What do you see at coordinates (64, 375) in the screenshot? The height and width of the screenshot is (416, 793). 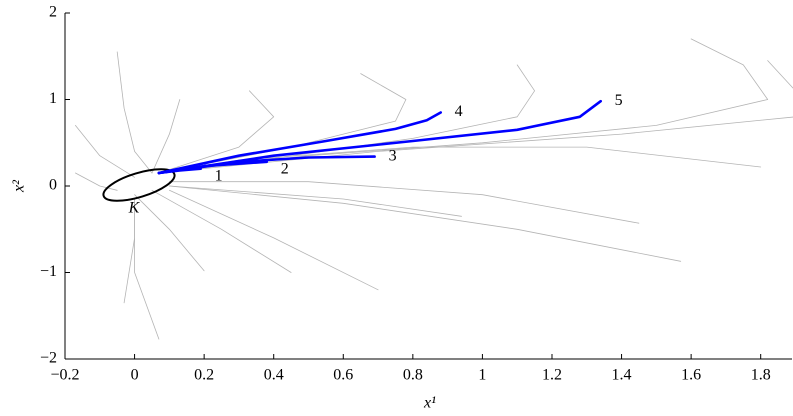 I see `x-tick-label: −0.2` at bounding box center [64, 375].